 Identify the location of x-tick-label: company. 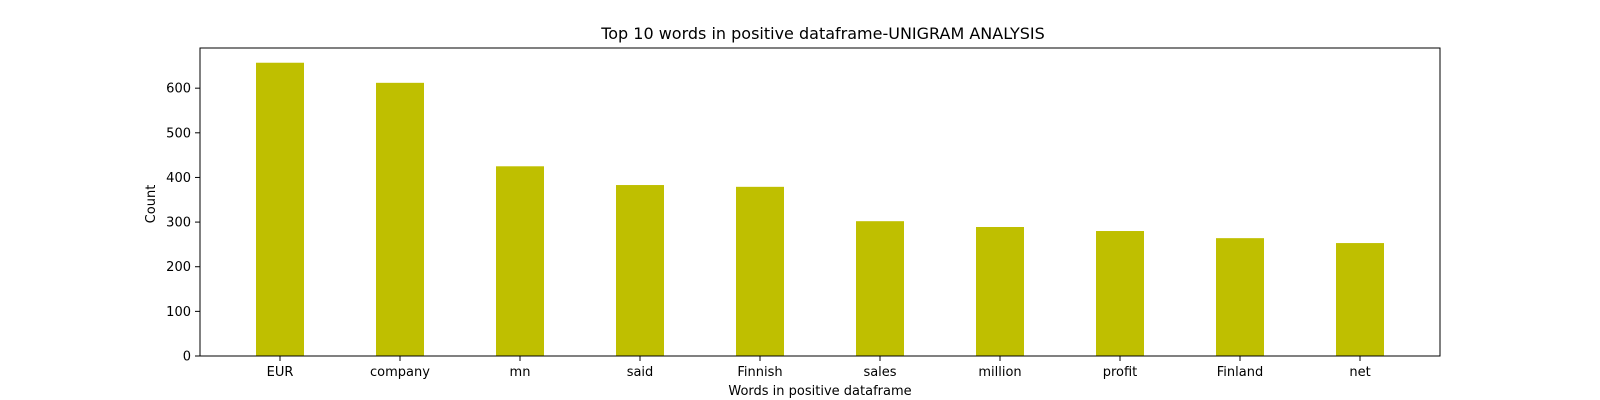
(400, 372).